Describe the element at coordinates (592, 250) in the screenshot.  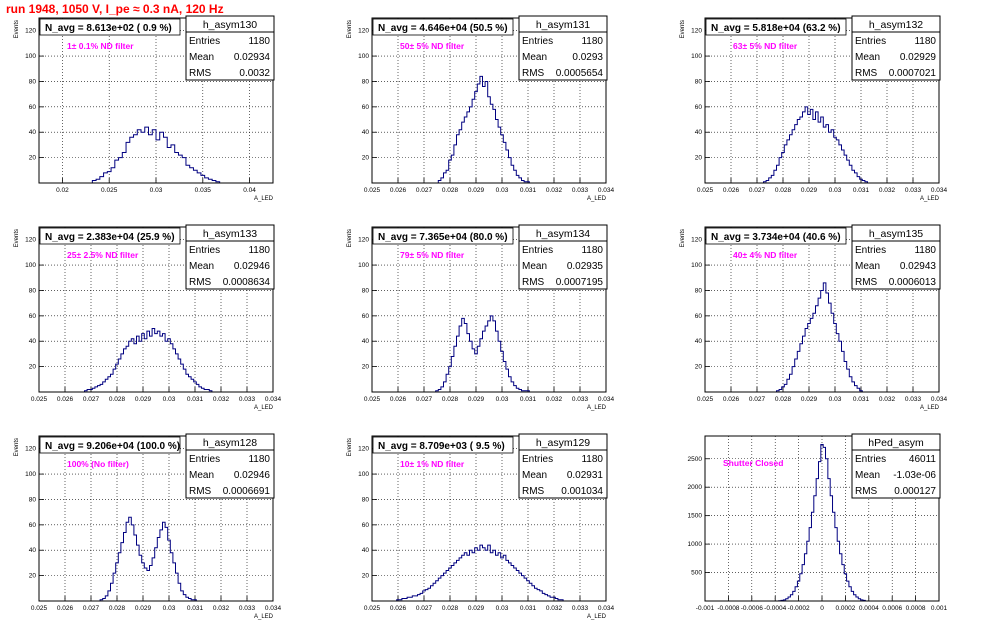
I see `stats-entries-value: 1180` at that location.